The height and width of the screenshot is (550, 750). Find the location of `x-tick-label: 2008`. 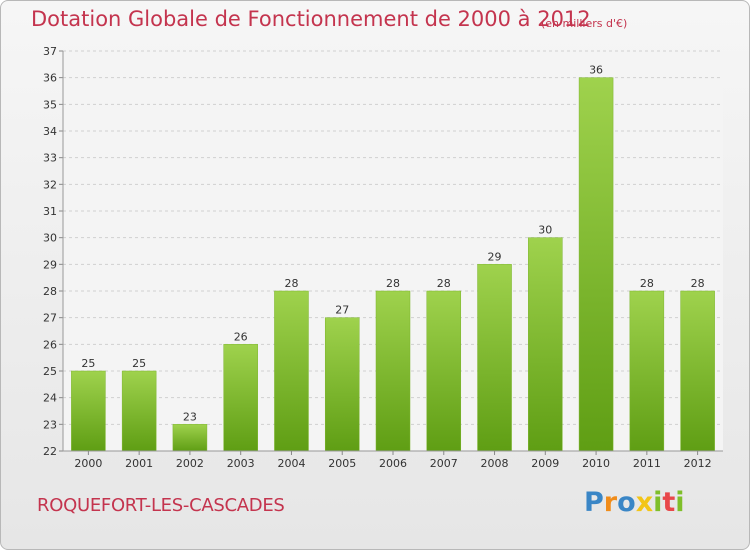

x-tick-label: 2008 is located at coordinates (495, 463).